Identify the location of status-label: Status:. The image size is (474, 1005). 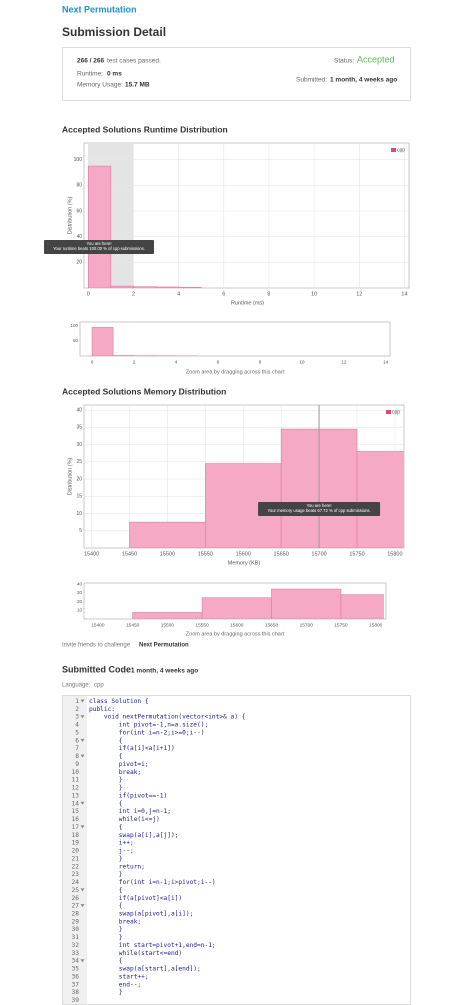
(344, 61).